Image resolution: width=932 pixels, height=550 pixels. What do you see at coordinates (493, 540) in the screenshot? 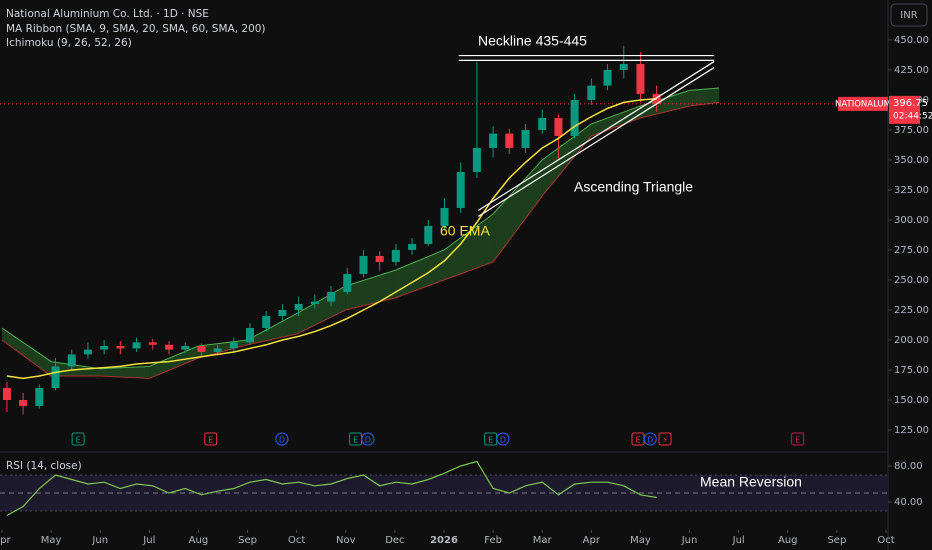
I see `x-tick-label: Feb` at bounding box center [493, 540].